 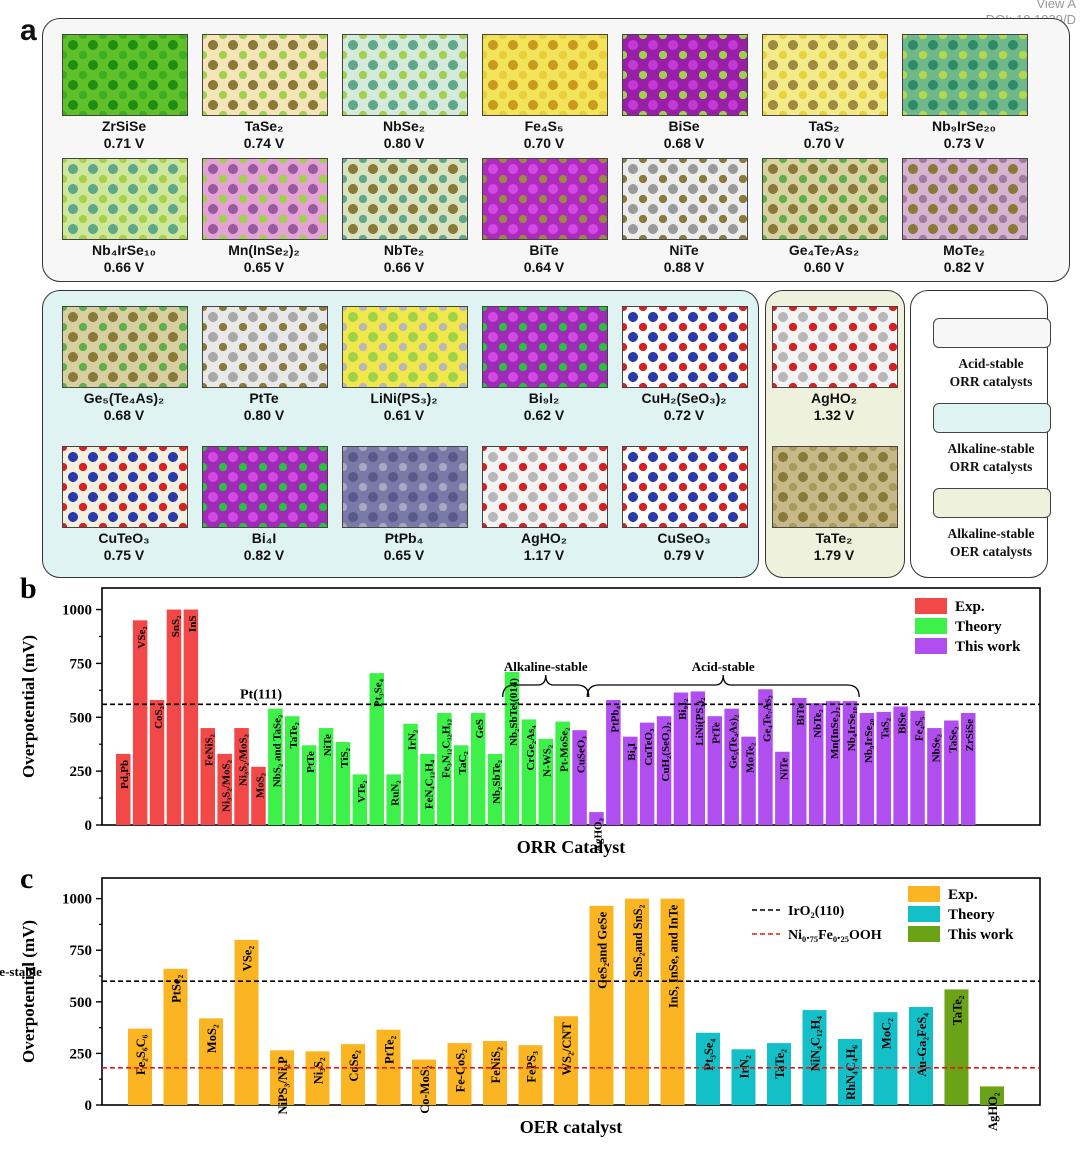 I want to click on limiting-potential-value: 0.70 V, so click(x=824, y=143).